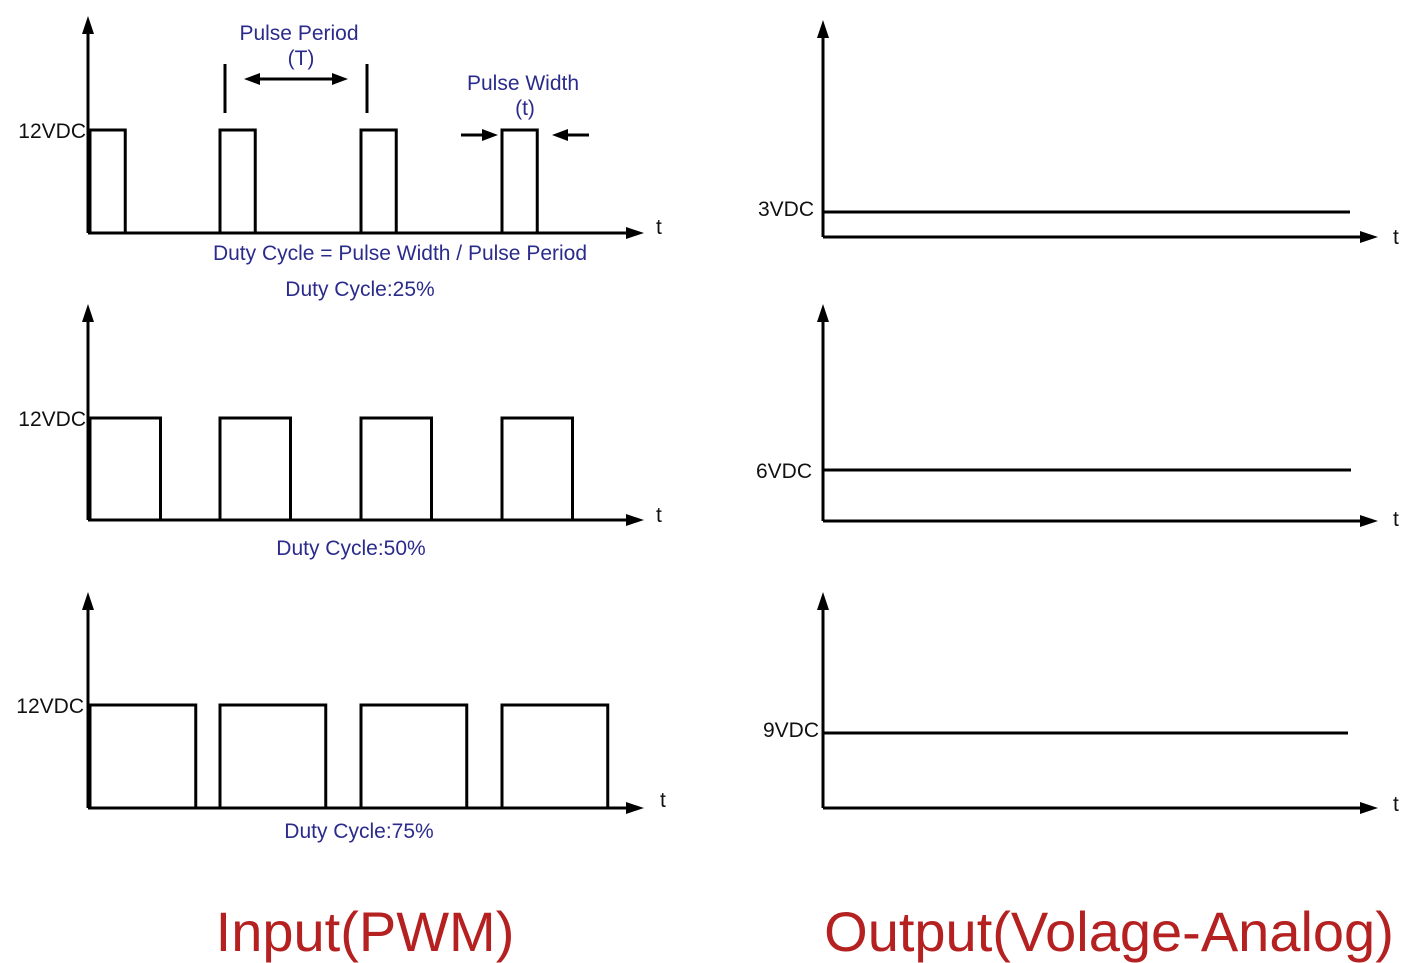 The width and height of the screenshot is (1408, 963). Describe the element at coordinates (635, 808) in the screenshot. I see `input-wave-3-x-arrowhead` at that location.